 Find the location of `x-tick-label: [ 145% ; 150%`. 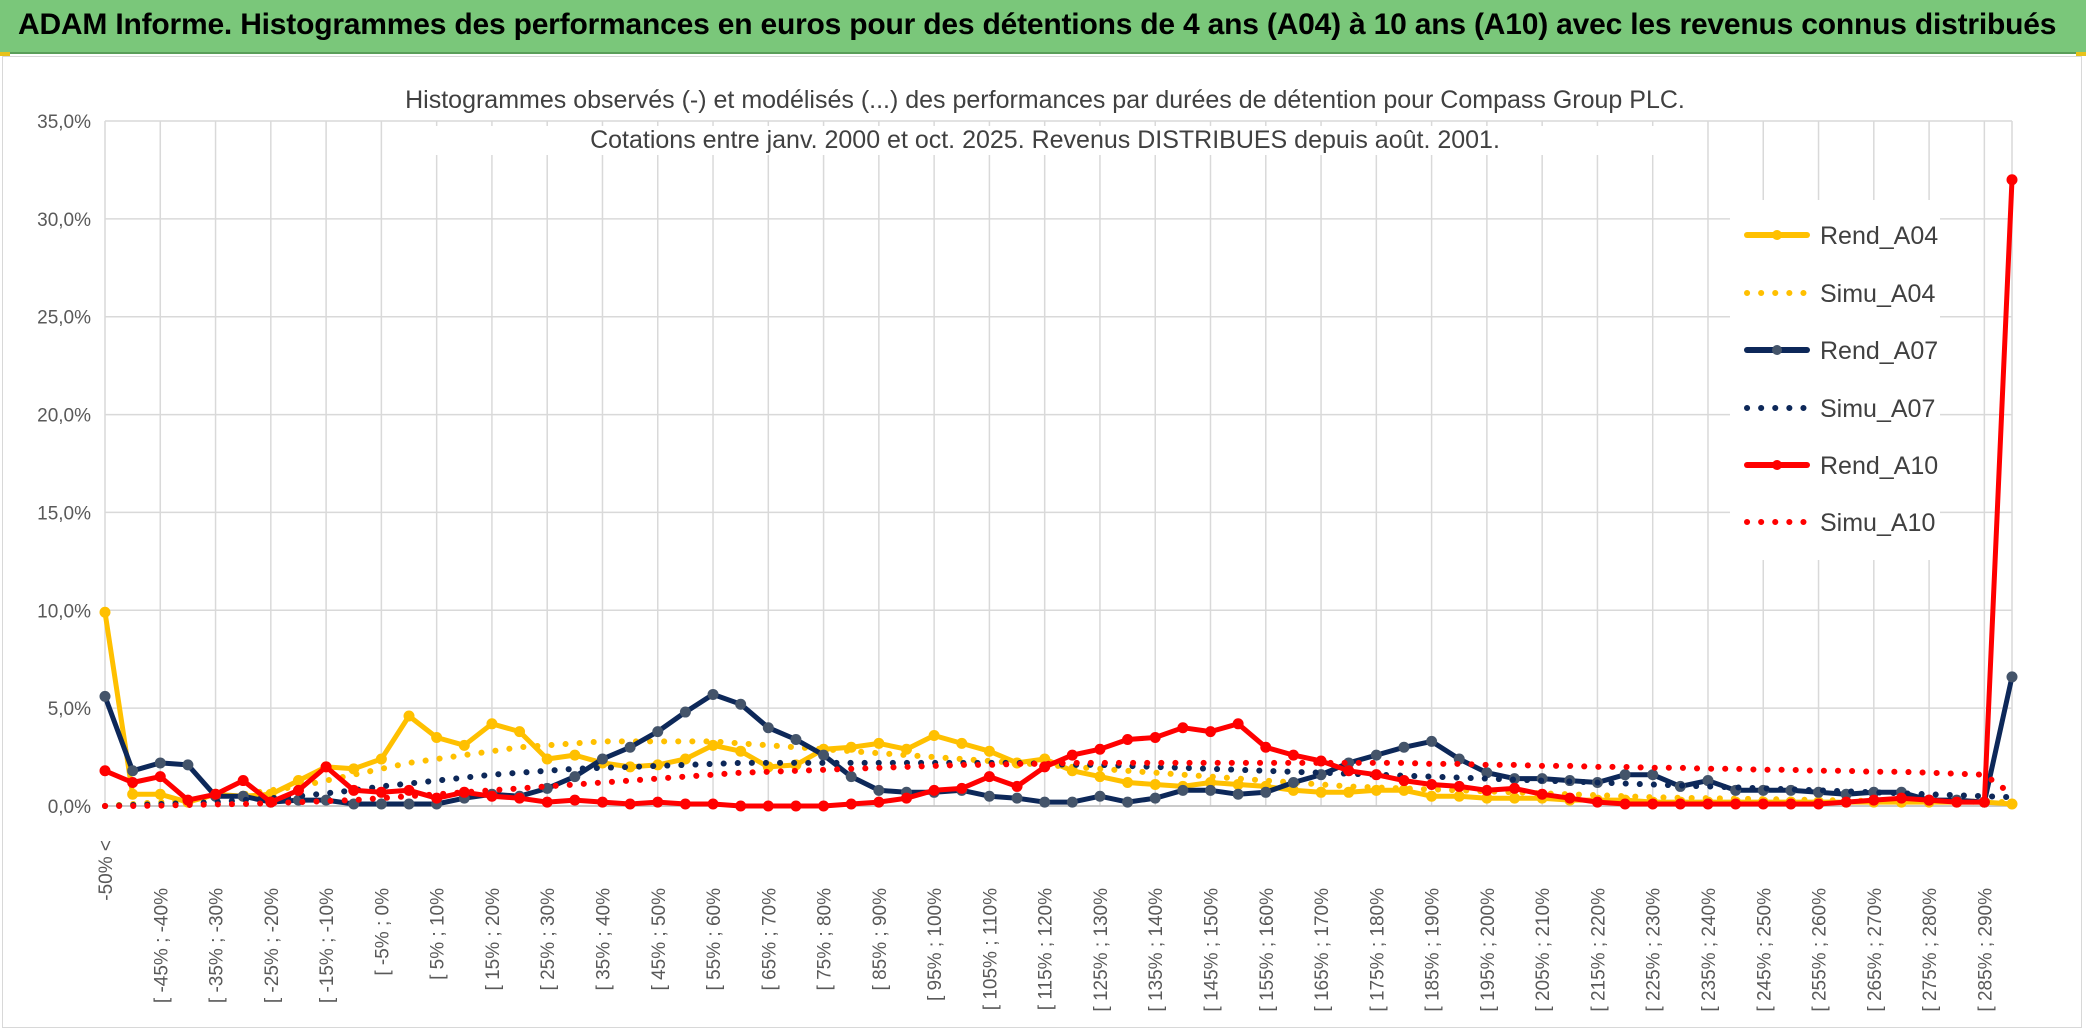

x-tick-label: [ 145% ; 150% is located at coordinates (1212, 950).